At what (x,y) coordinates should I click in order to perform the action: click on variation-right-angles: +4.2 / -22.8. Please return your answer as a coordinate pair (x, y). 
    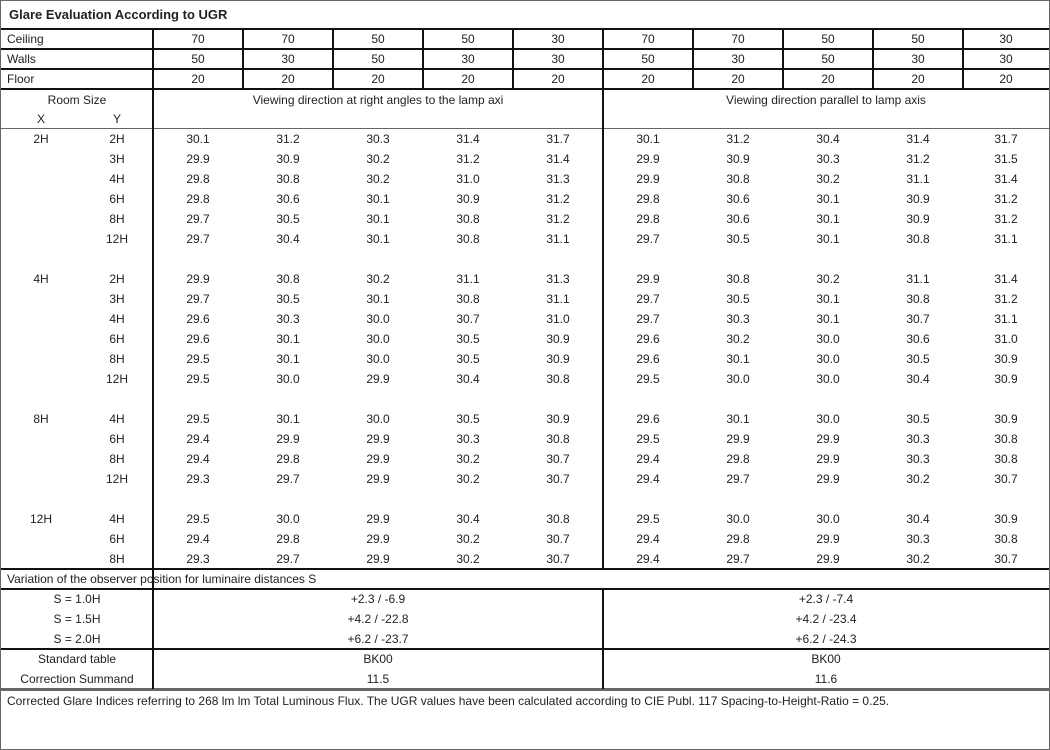
    Looking at the image, I should click on (378, 619).